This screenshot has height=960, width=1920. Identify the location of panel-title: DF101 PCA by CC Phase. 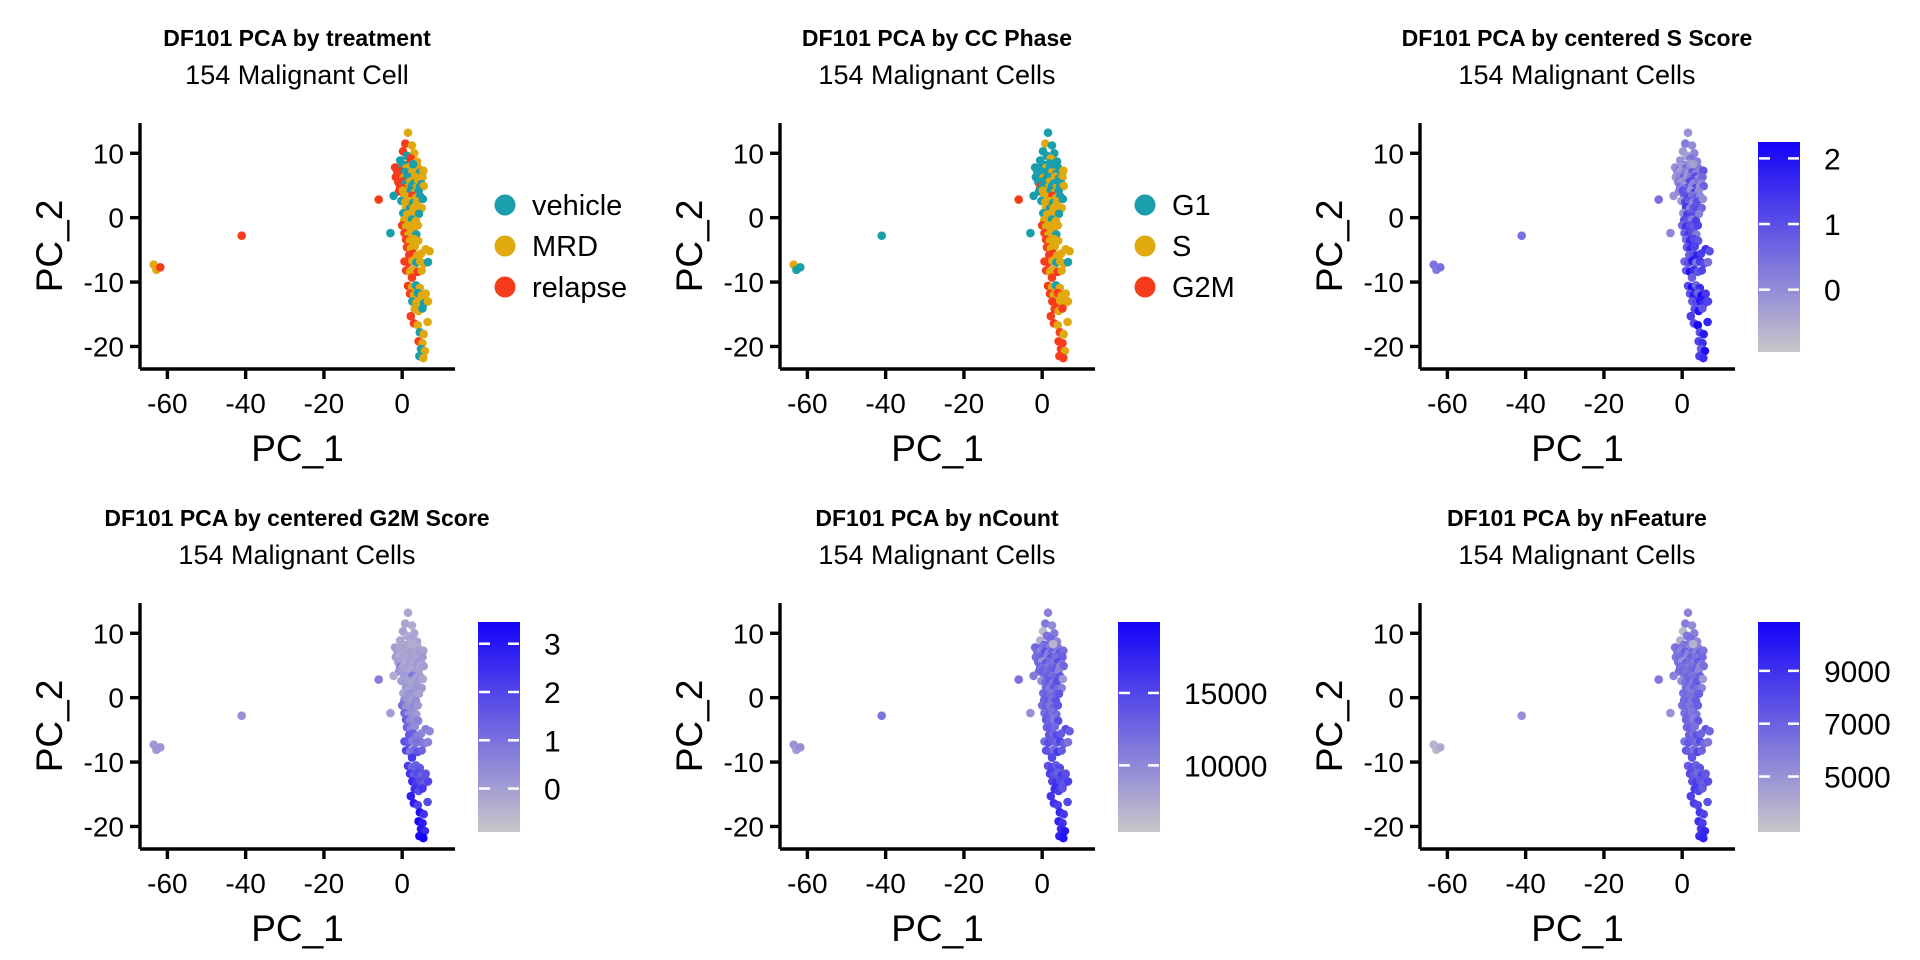
(937, 38).